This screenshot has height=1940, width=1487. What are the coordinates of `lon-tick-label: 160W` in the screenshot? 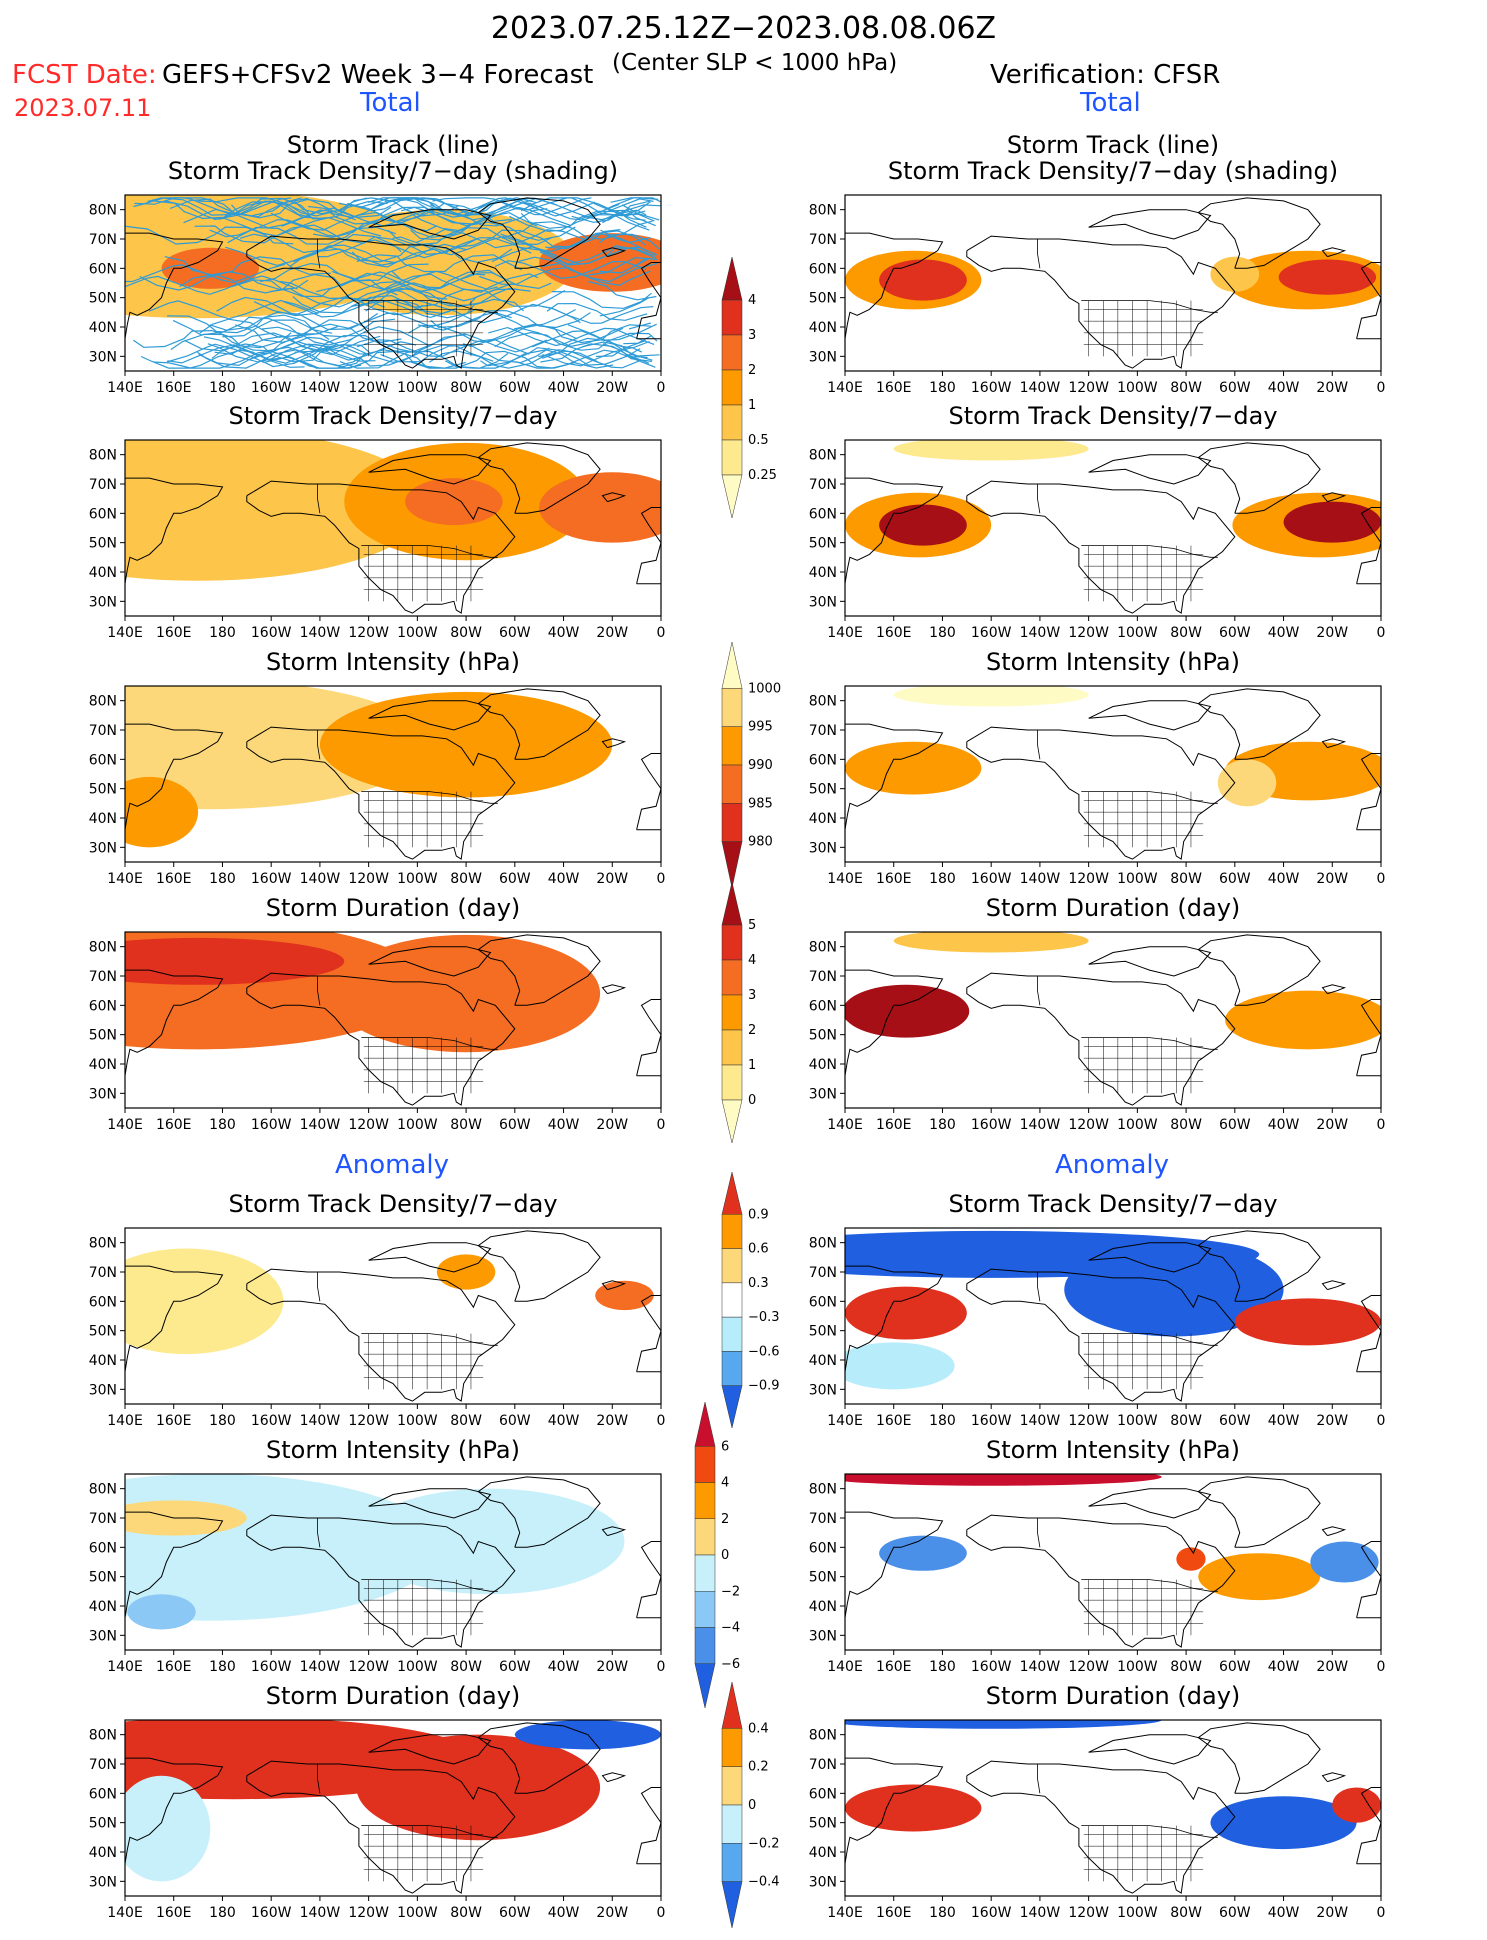 It's located at (991, 879).